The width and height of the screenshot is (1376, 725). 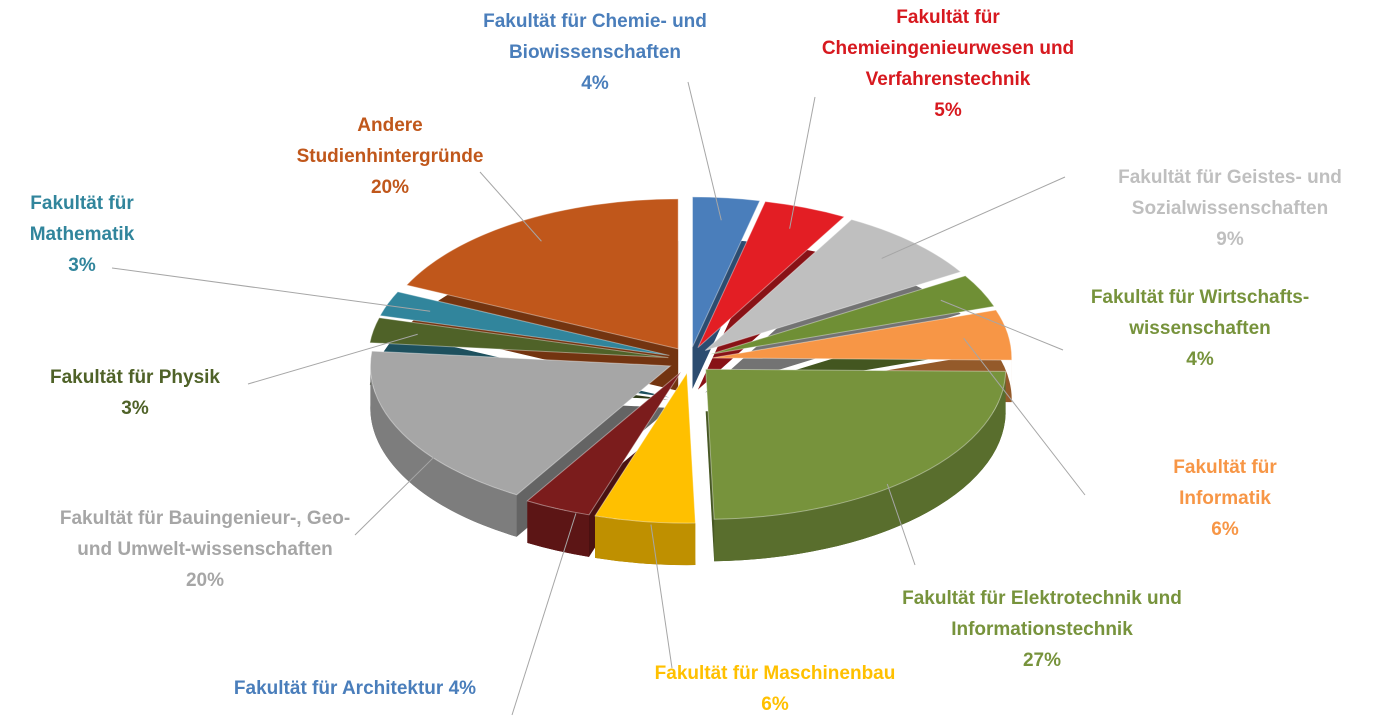 I want to click on category-name: Fakultät für Informatik, so click(x=1225, y=483).